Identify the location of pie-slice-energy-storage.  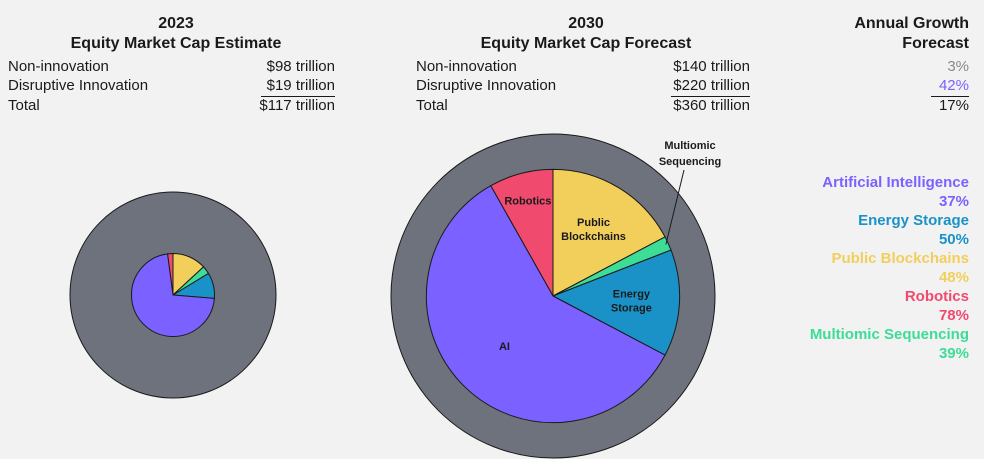
(616, 302).